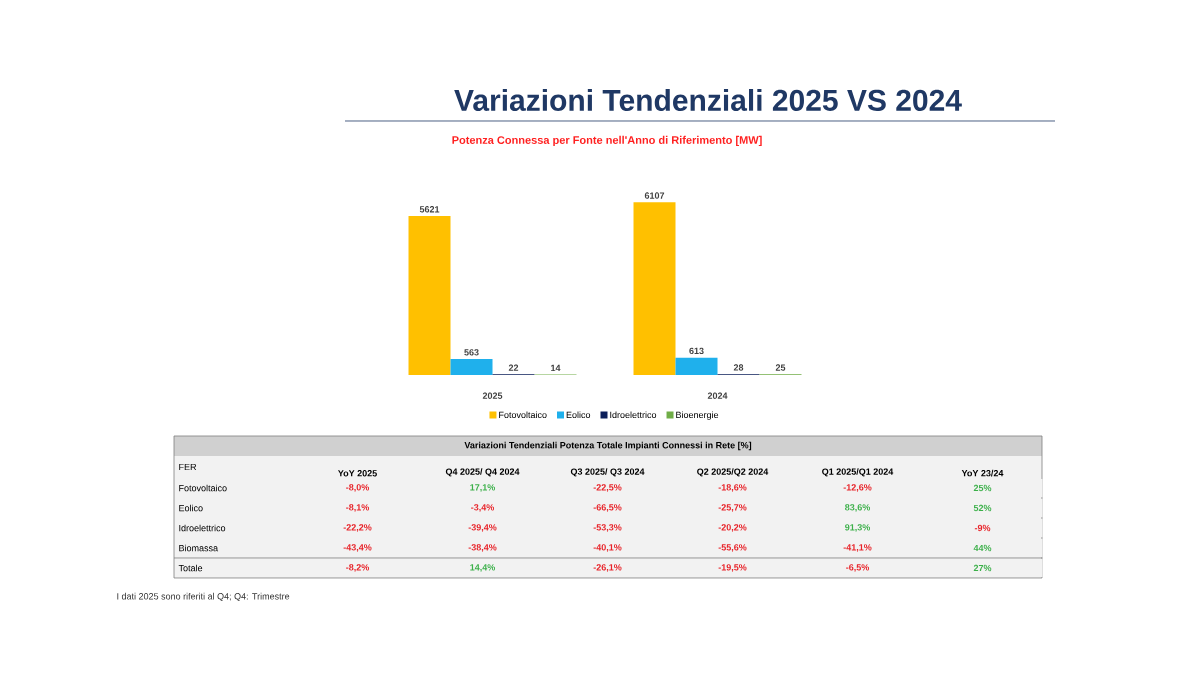 The width and height of the screenshot is (1200, 674). What do you see at coordinates (982, 508) in the screenshot?
I see `data-label: 52%` at bounding box center [982, 508].